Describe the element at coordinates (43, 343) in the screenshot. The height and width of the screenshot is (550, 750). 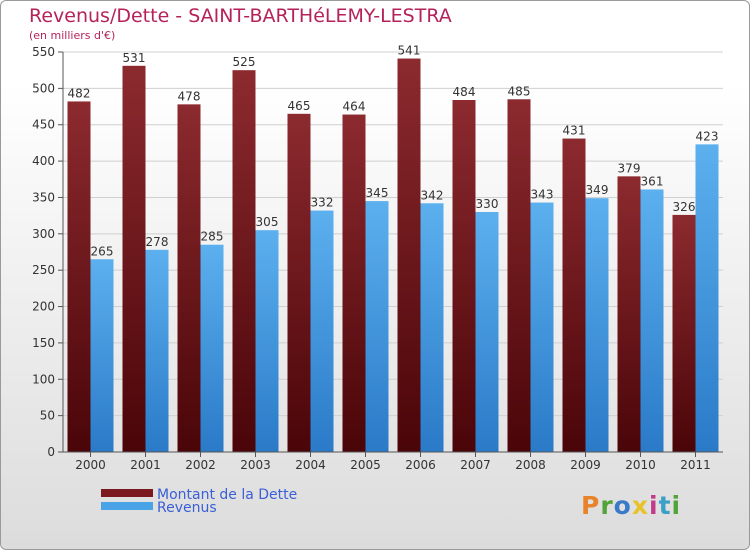
I see `y-tick-label: 150` at that location.